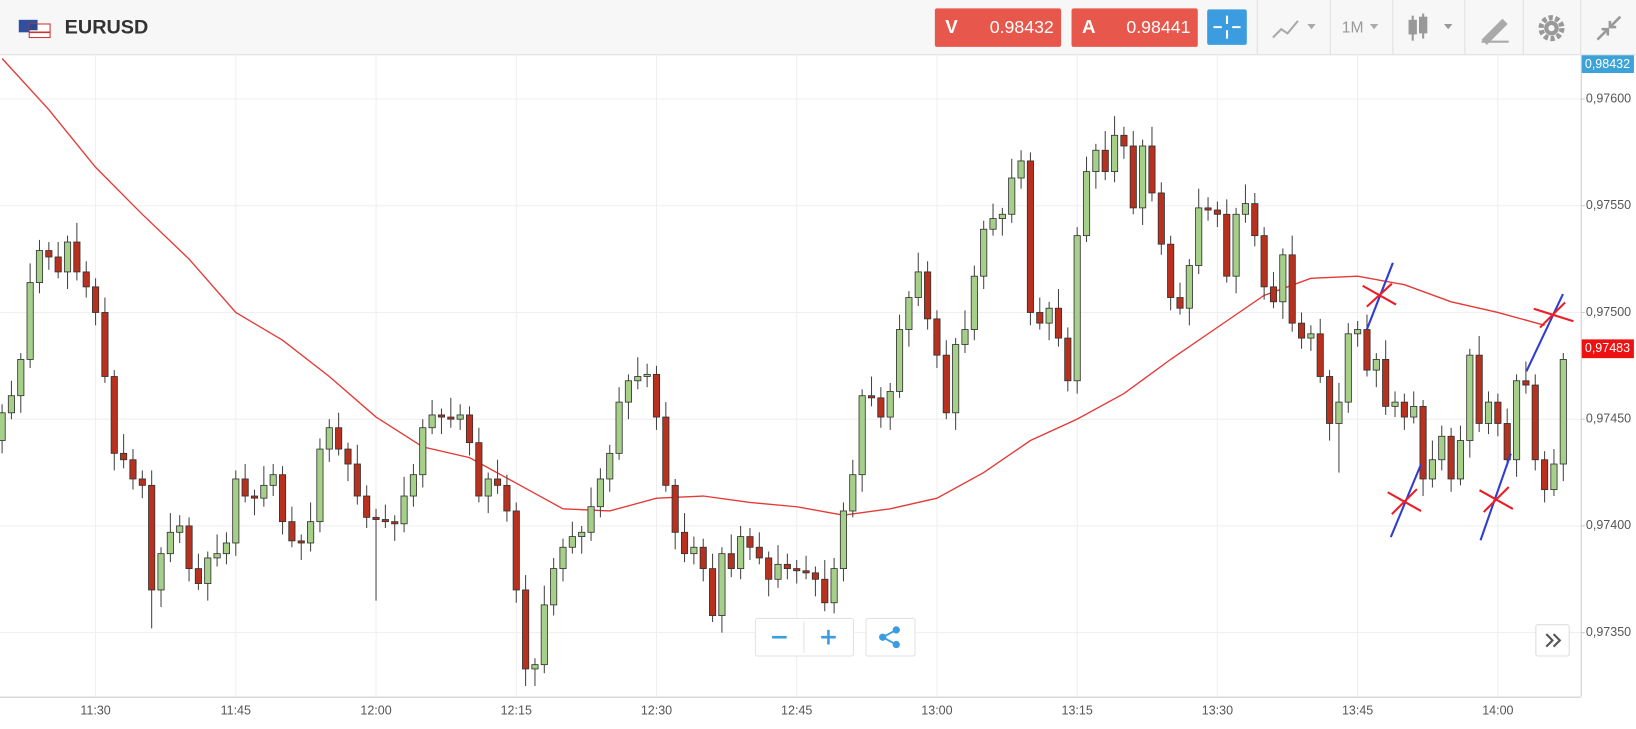  I want to click on buy-label: A, so click(1089, 26).